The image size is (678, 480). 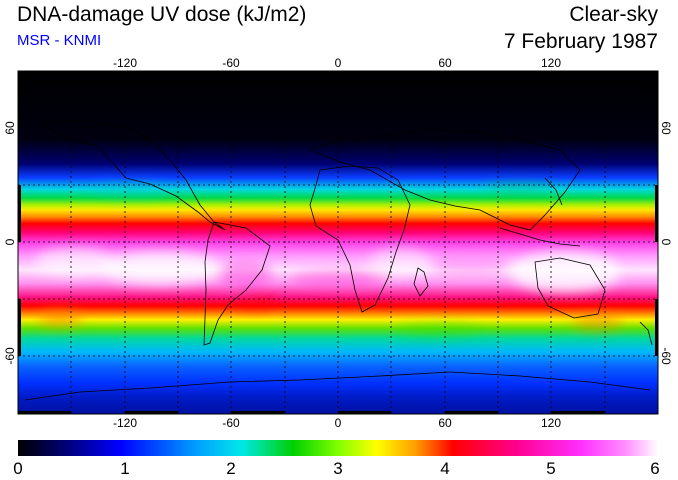 I want to click on lat-labels-right: 60 0 -60, so click(x=666, y=243).